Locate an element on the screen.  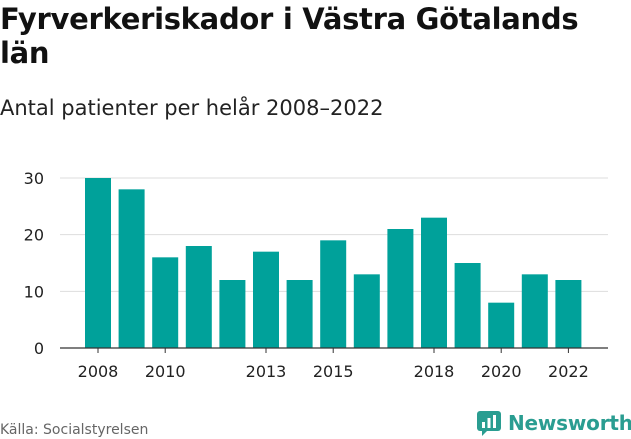
bar-2009 is located at coordinates (131, 268).